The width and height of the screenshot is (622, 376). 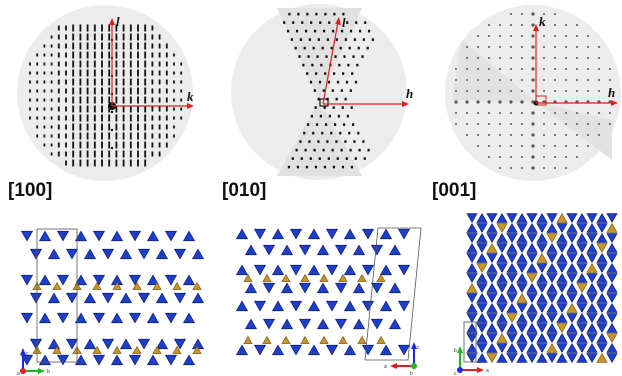 I want to click on zone-axis-label-001: [001], so click(x=454, y=190).